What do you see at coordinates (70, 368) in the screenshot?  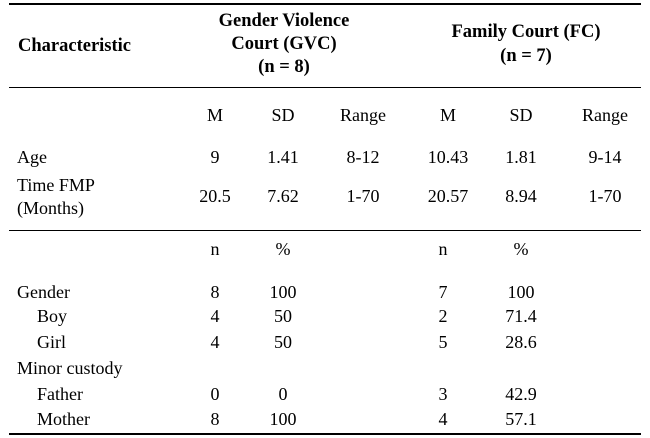 I see `row-label-minor-custody: Minor custody` at bounding box center [70, 368].